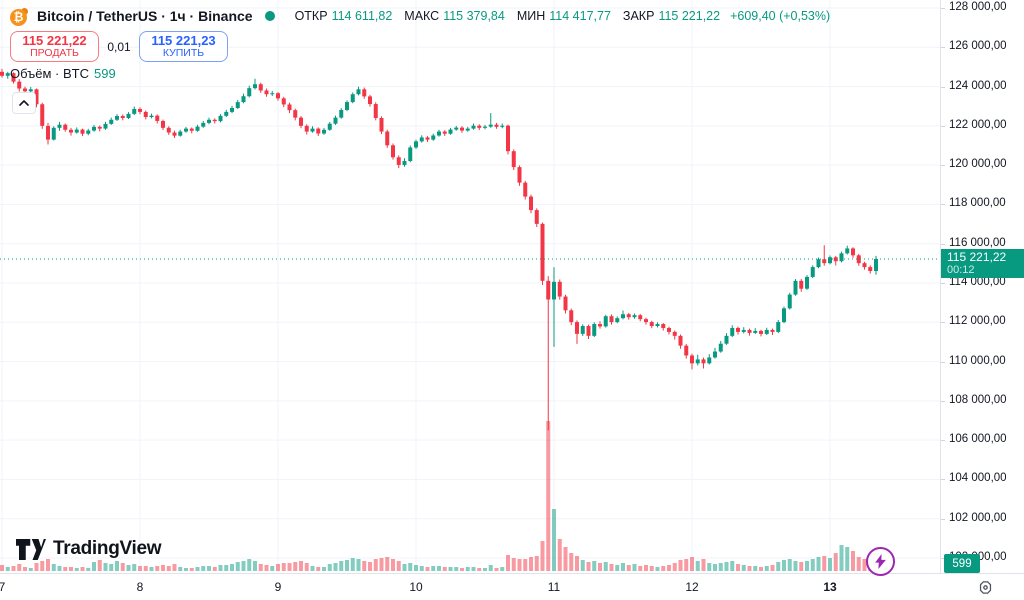  Describe the element at coordinates (638, 16) in the screenshot. I see `close-label: ЗАКР` at that location.